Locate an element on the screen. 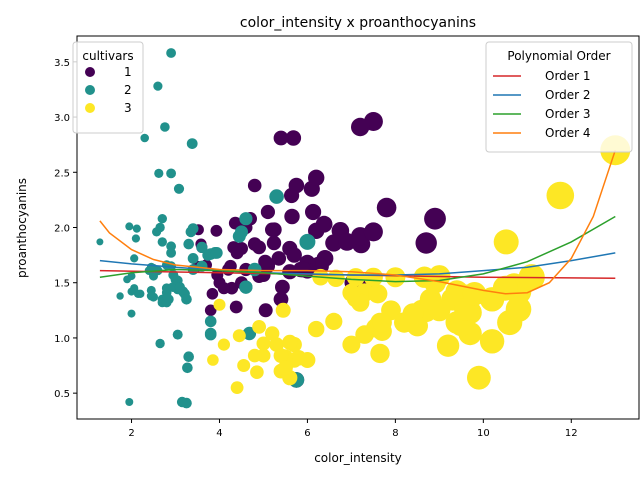  x-axis-ticks: 2 4 6 8 10 12 is located at coordinates (353, 429).